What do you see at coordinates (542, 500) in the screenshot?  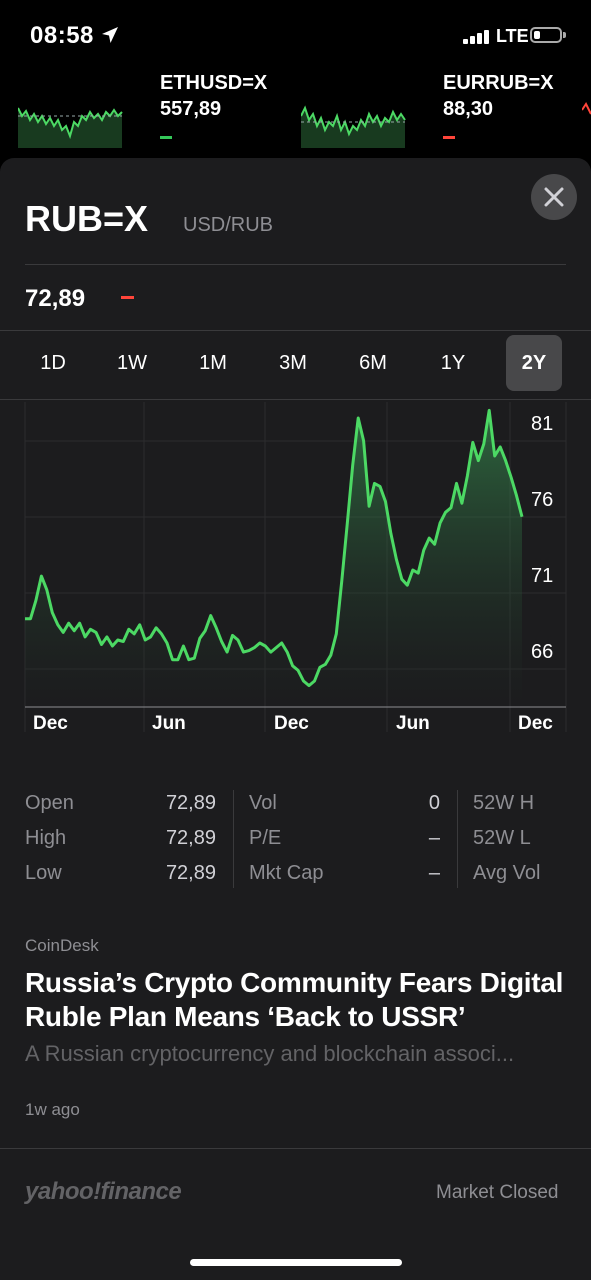 I see `chart-y-tick-label: 76` at bounding box center [542, 500].